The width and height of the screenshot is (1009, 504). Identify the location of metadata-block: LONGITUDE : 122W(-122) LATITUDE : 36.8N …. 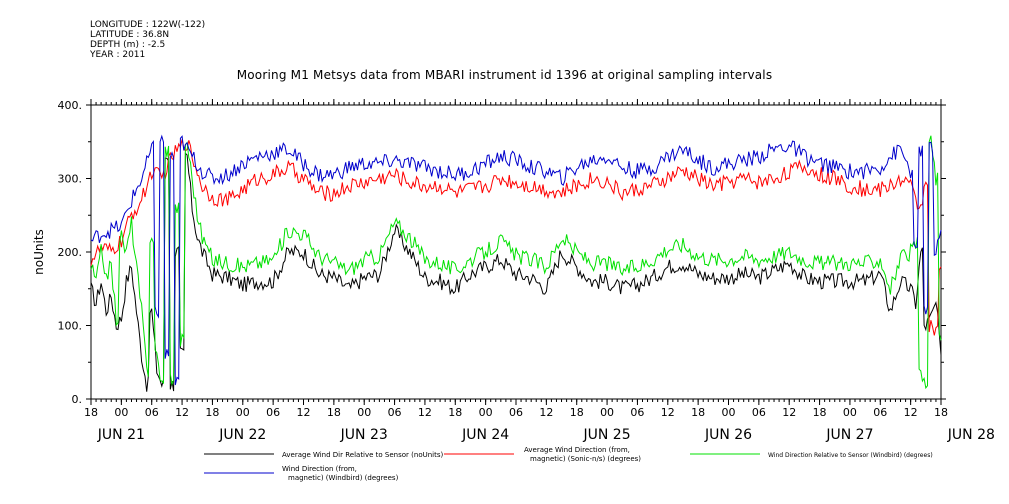
(147, 40).